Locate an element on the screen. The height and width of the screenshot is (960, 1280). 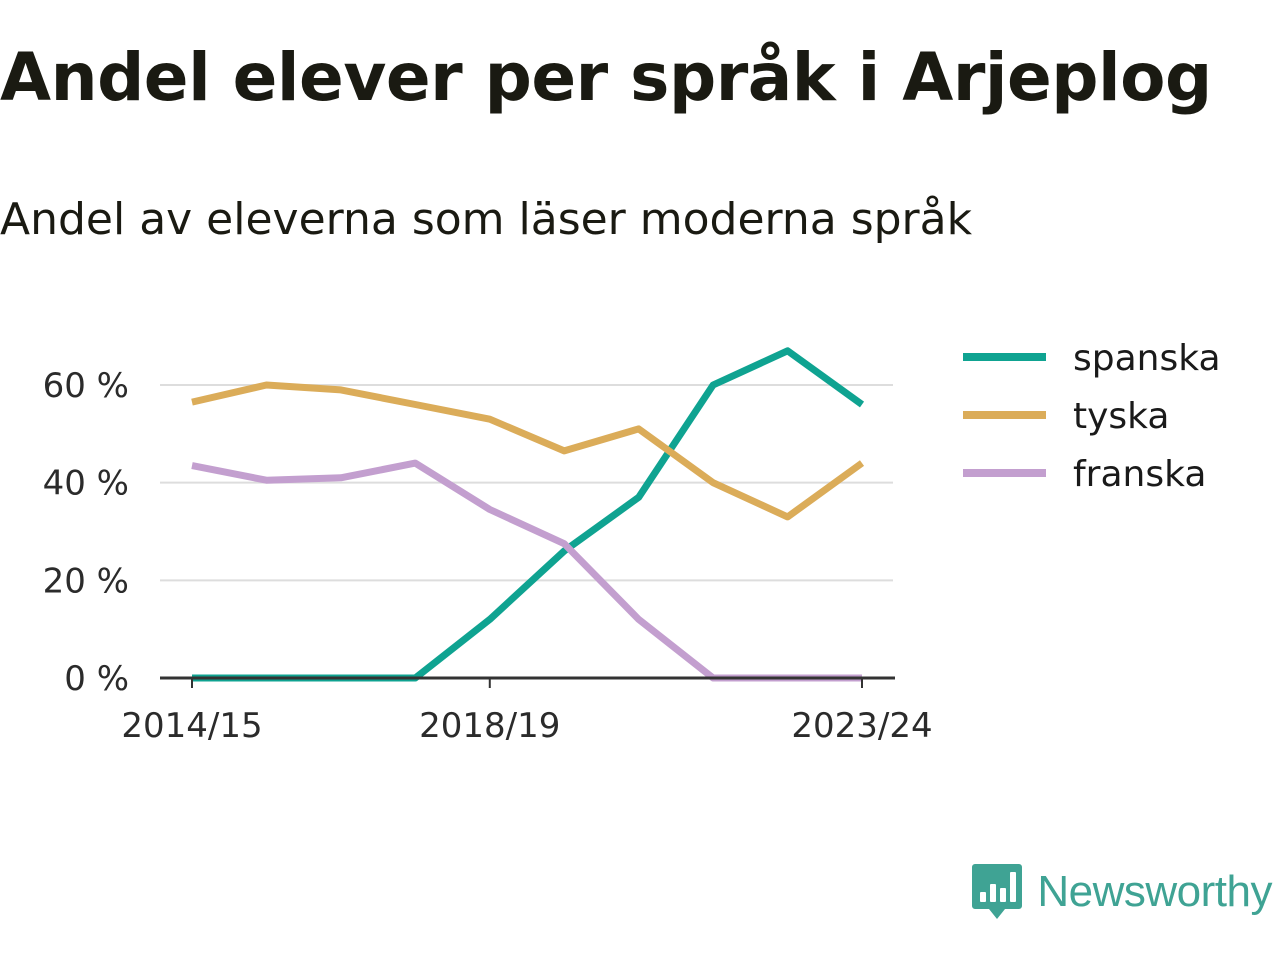
y-tick-label: 20 % is located at coordinates (86, 581).